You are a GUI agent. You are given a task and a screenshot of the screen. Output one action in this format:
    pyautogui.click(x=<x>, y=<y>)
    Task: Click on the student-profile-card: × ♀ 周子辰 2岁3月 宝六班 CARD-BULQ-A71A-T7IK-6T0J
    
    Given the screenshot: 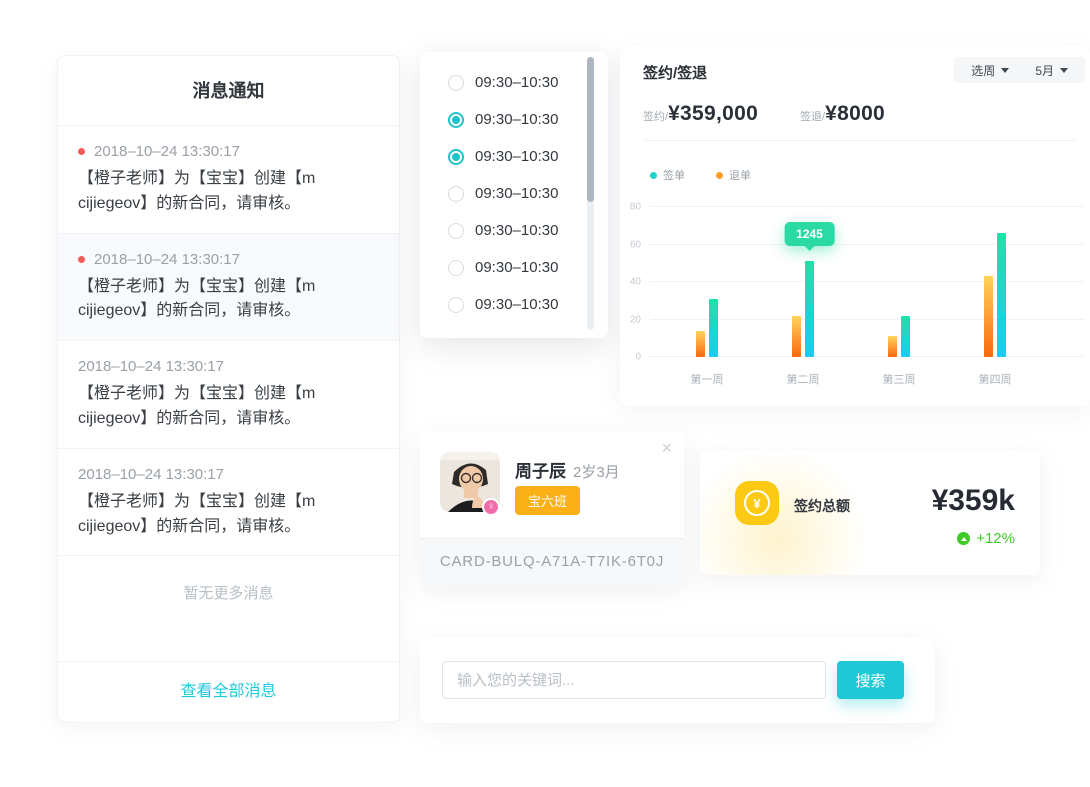 What is the action you would take?
    pyautogui.click(x=552, y=508)
    